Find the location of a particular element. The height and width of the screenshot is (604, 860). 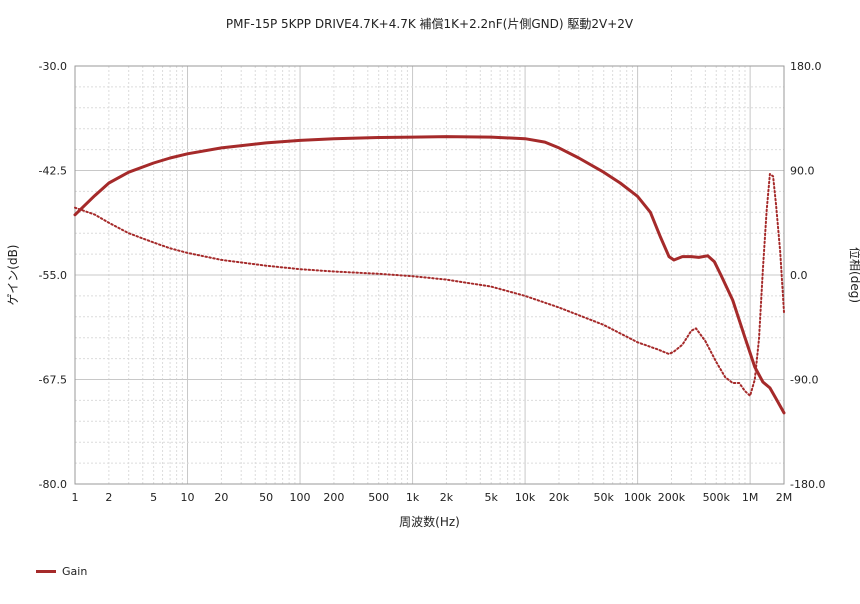

x-tick-label: 50k is located at coordinates (604, 497).